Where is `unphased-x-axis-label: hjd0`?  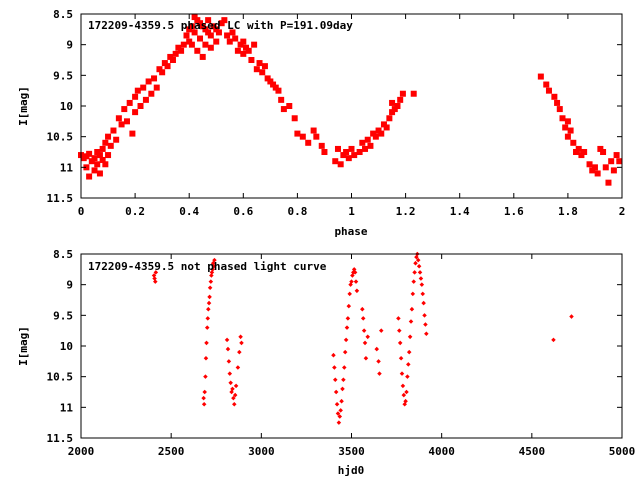
unphased-x-axis-label: hjd0 is located at coordinates (351, 470).